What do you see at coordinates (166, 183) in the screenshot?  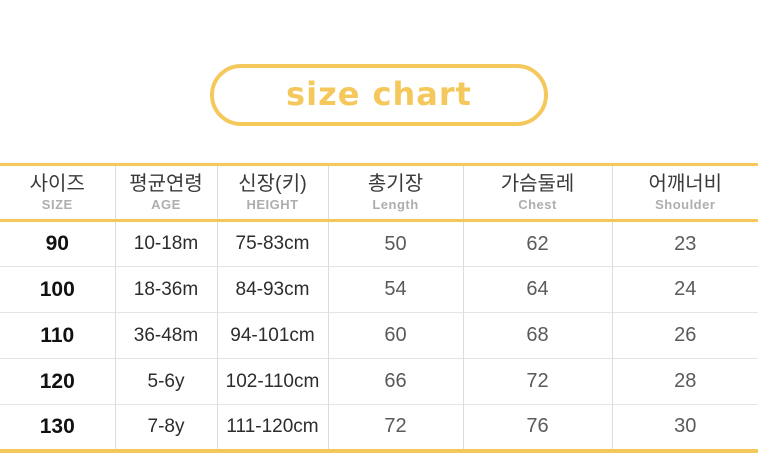 I see `column-header-korean-label: 평균연령` at bounding box center [166, 183].